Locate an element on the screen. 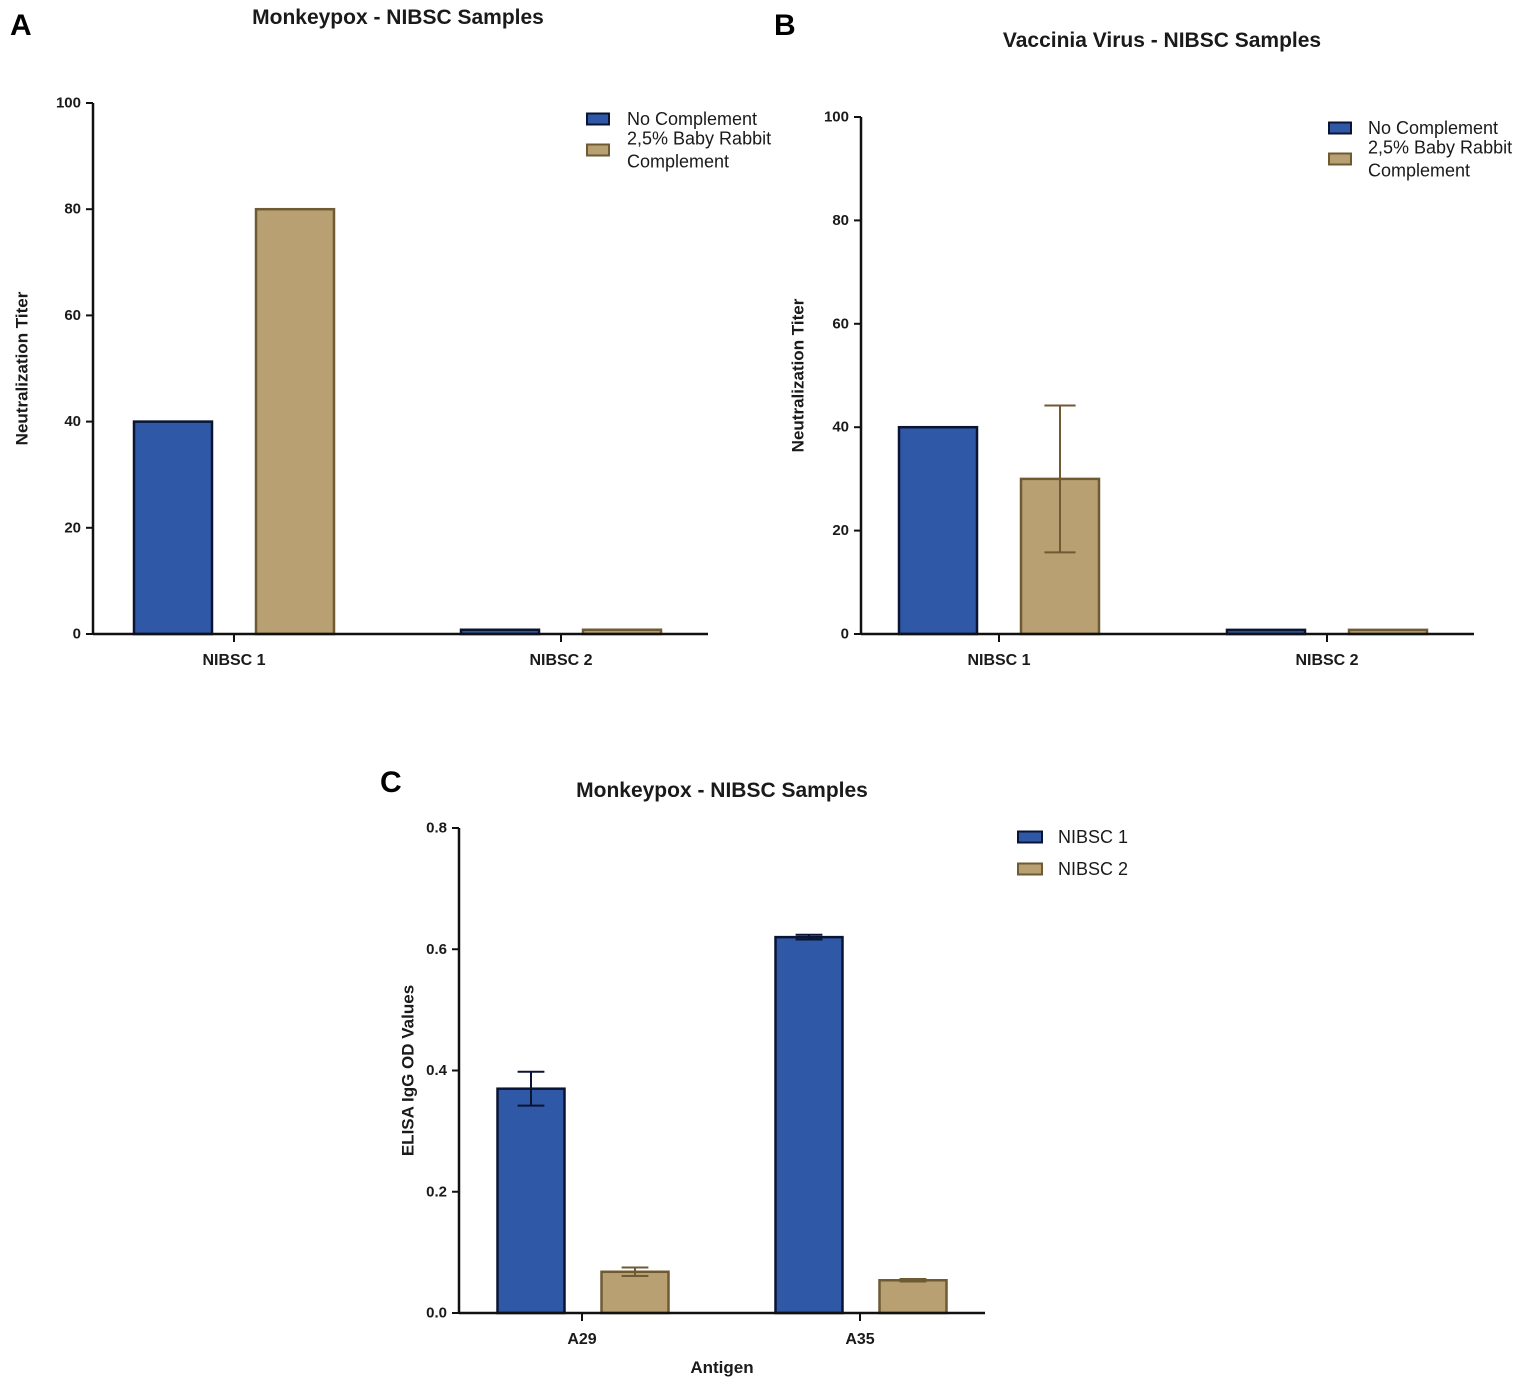  bar-nibsc-2-a29 is located at coordinates (635, 1292).